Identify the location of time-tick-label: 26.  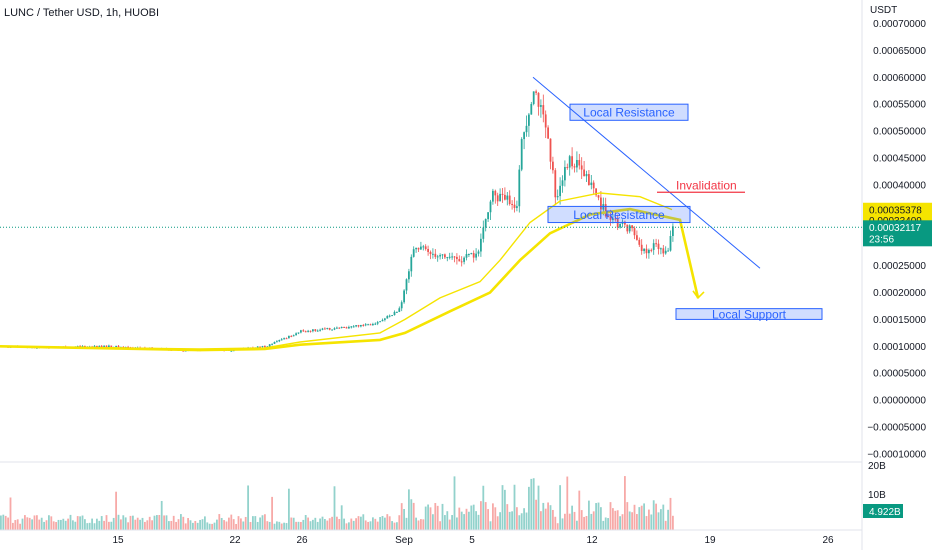
(828, 540).